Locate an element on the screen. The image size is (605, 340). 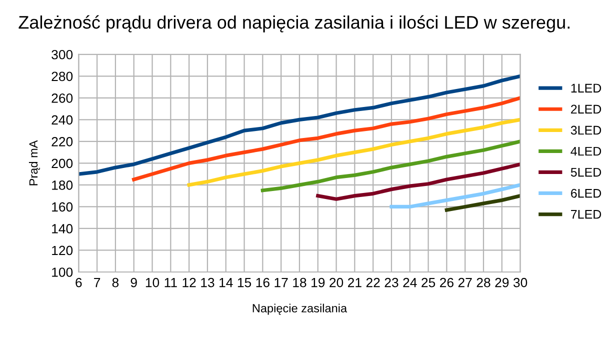
x-tick-label: 28 is located at coordinates (483, 283).